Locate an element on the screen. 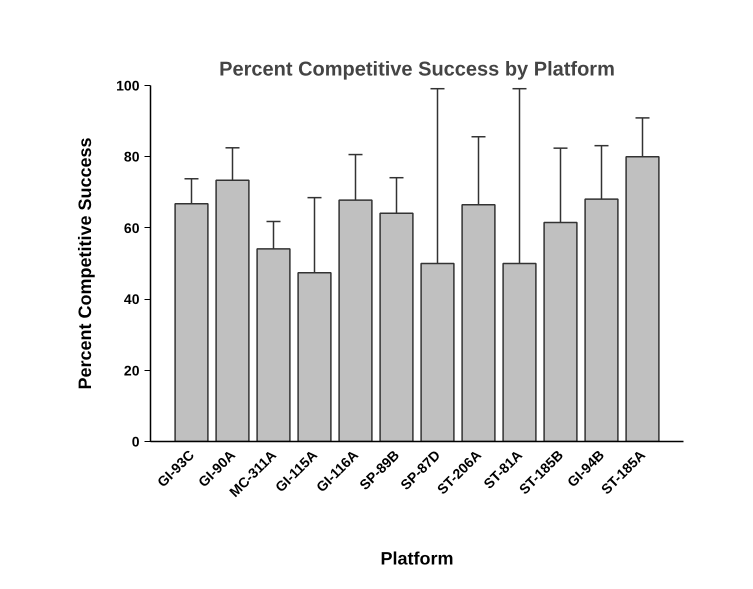 The height and width of the screenshot is (589, 753). y-tick-label: 60 is located at coordinates (132, 228).